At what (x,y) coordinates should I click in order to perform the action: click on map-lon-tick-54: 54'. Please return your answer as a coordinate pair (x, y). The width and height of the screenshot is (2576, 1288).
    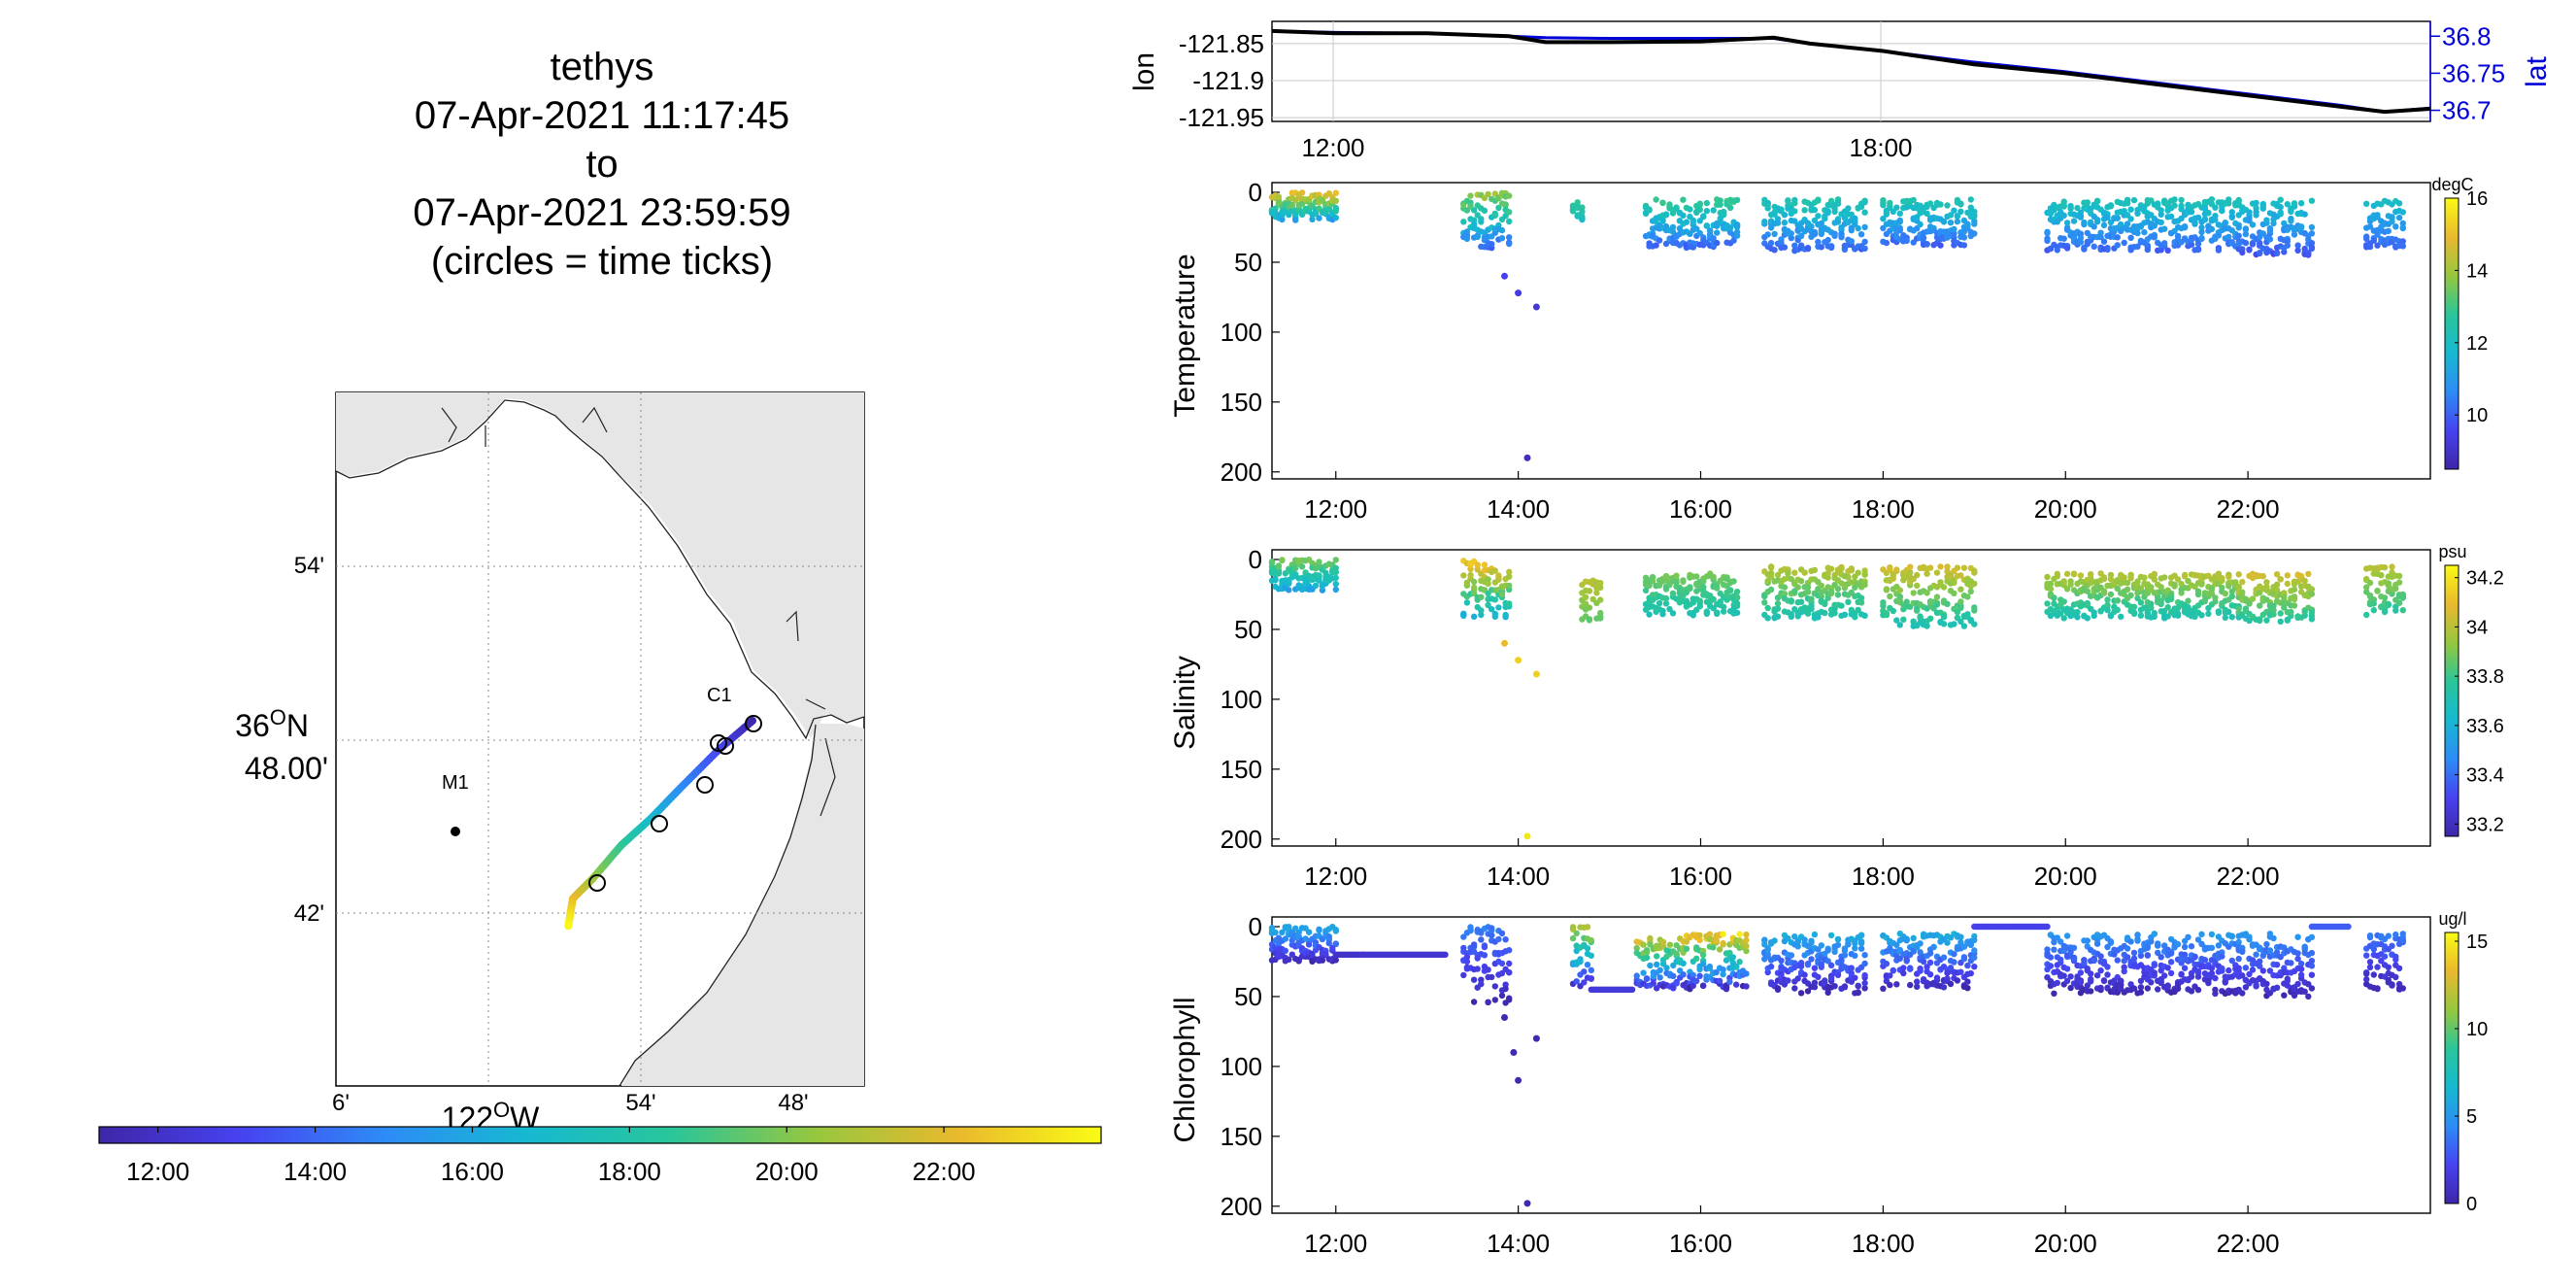
    Looking at the image, I should click on (640, 1103).